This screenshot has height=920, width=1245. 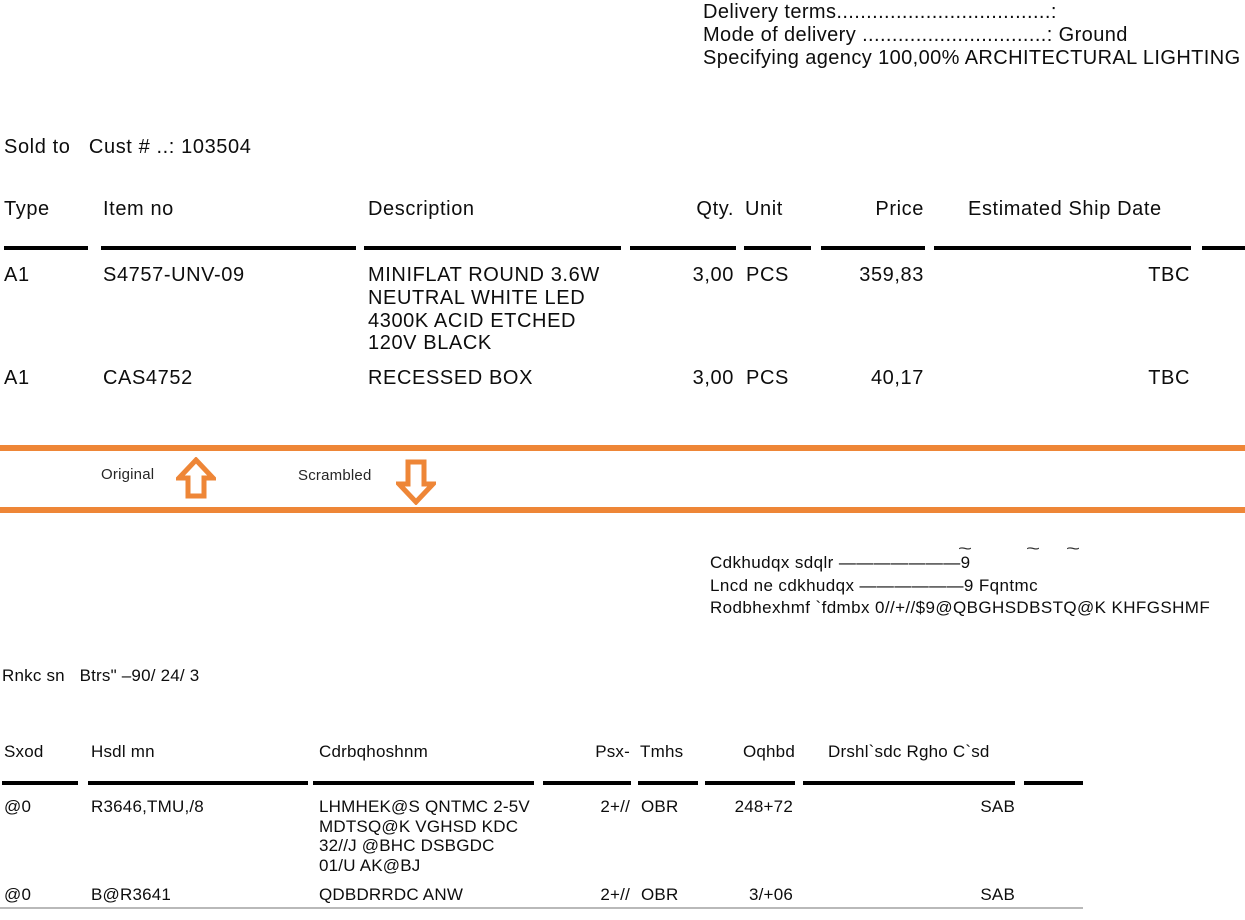 I want to click on delivery-terms-line-scrambled: Cdkhudqx sdqlr ———————9, so click(x=840, y=562).